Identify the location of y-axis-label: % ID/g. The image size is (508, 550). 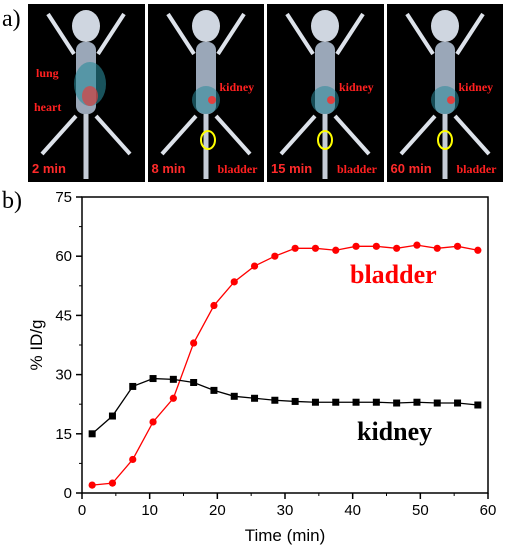
(36, 344).